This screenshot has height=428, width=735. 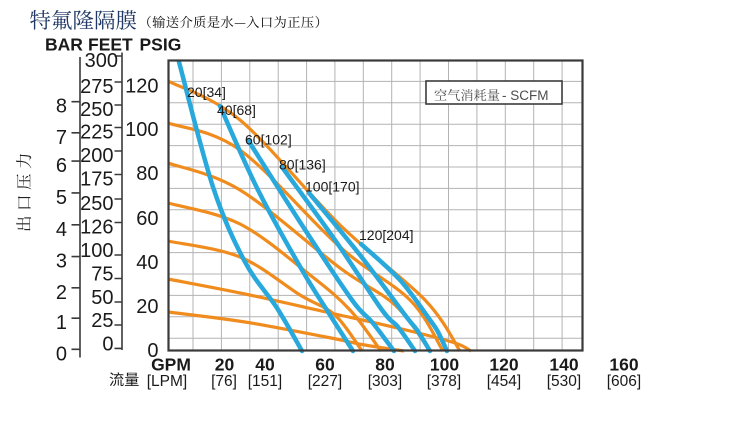 I want to click on svg-text: 25, so click(x=102, y=321).